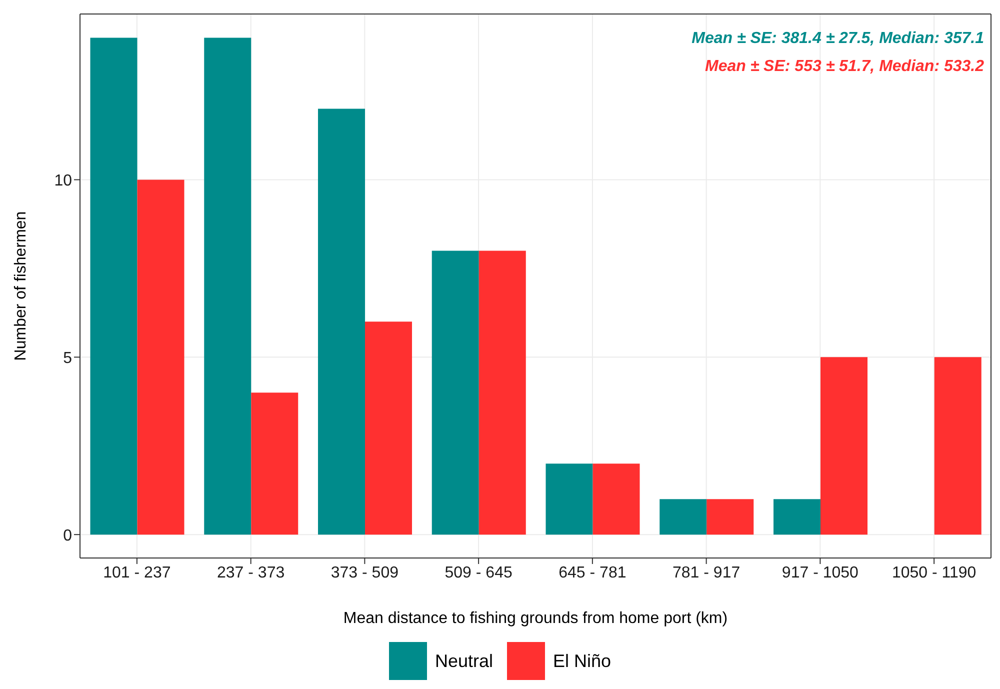 The width and height of the screenshot is (1000, 689). I want to click on y-tick-label: 0, so click(67, 535).